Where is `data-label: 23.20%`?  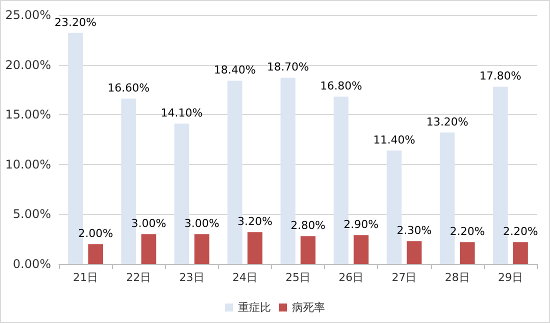 data-label: 23.20% is located at coordinates (75, 22).